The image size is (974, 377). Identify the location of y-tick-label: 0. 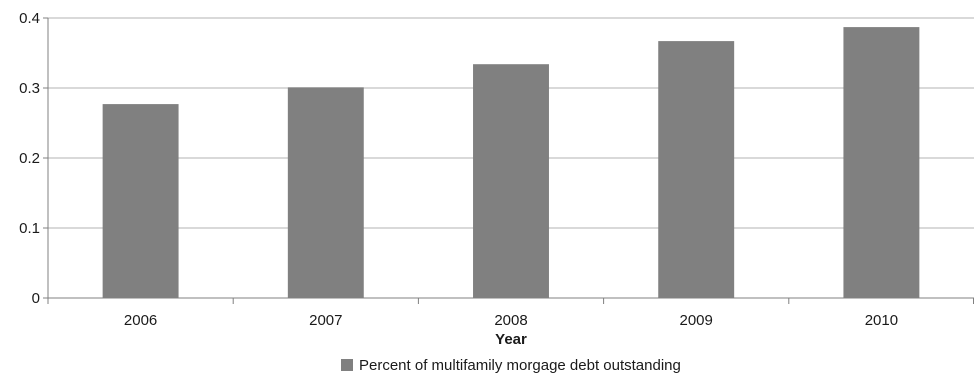
(36, 298).